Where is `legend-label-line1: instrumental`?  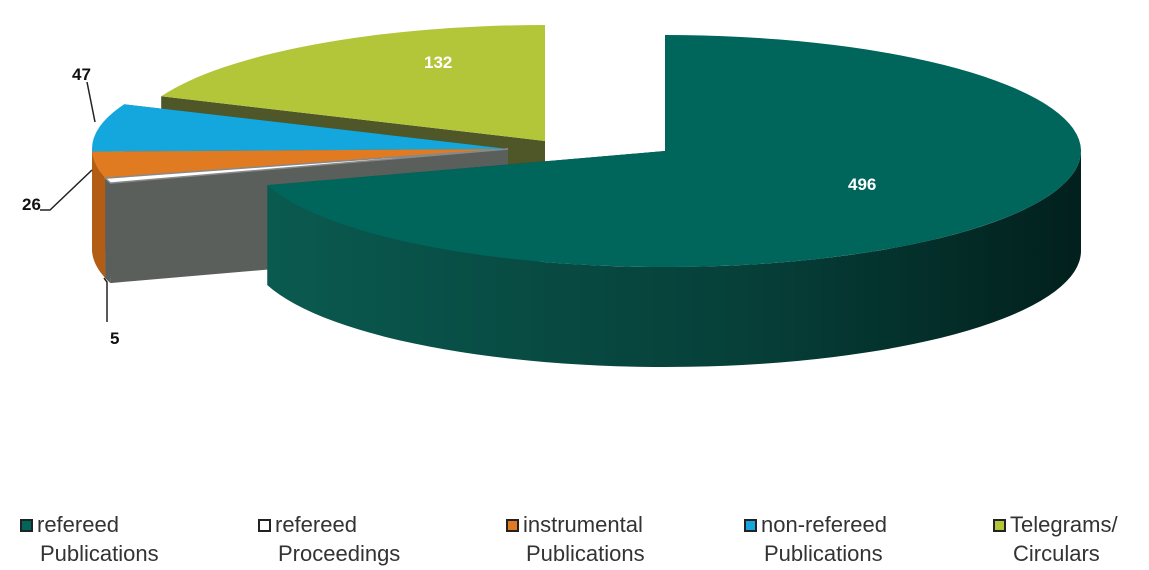 legend-label-line1: instrumental is located at coordinates (583, 524).